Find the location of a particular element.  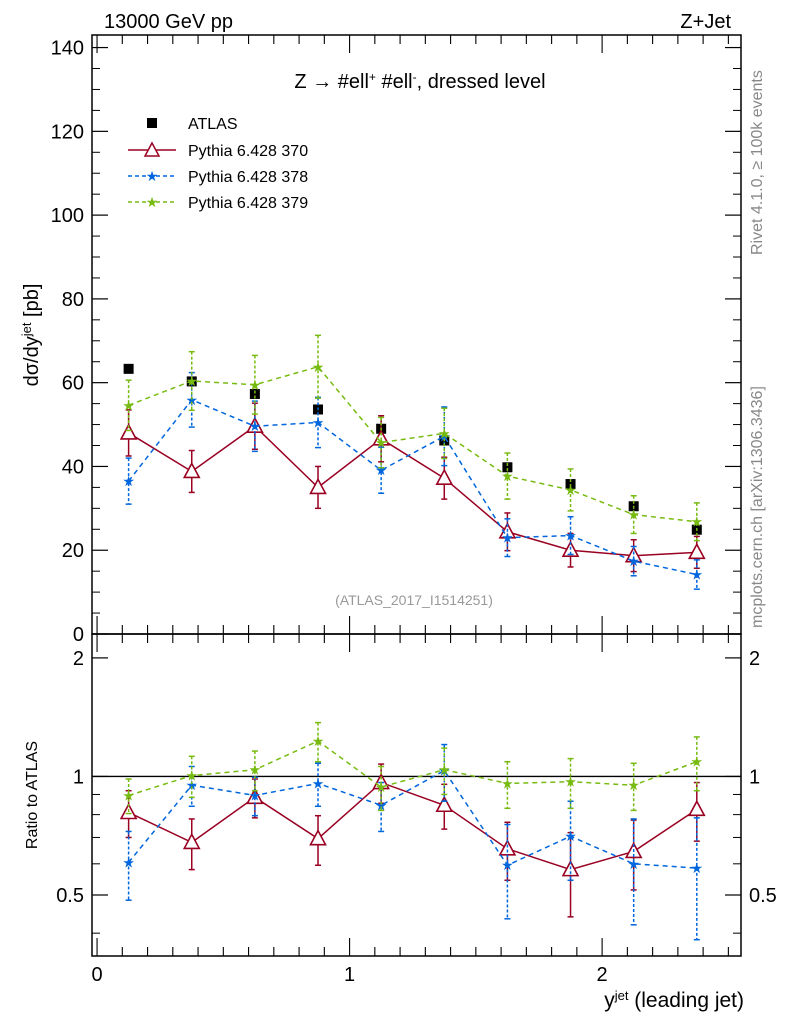

legend-p370-marker is located at coordinates (152, 149).